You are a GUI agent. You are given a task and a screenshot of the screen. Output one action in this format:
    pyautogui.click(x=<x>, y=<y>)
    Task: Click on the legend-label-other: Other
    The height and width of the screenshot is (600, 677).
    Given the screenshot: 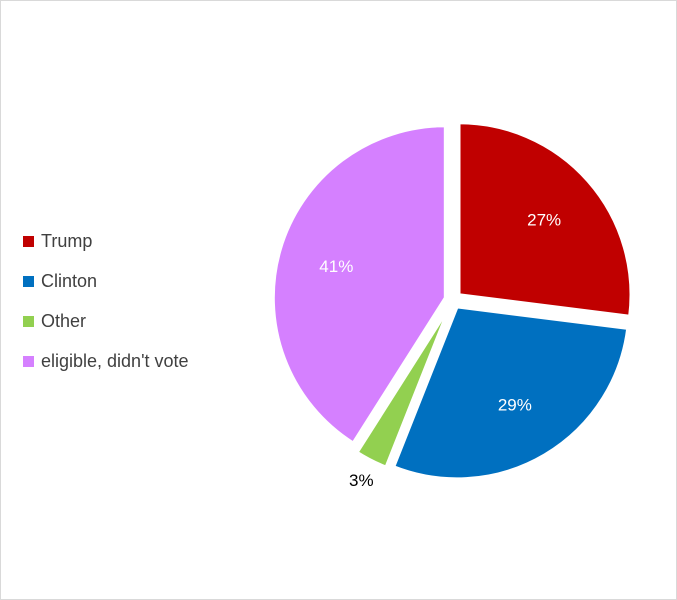 What is the action you would take?
    pyautogui.click(x=64, y=320)
    